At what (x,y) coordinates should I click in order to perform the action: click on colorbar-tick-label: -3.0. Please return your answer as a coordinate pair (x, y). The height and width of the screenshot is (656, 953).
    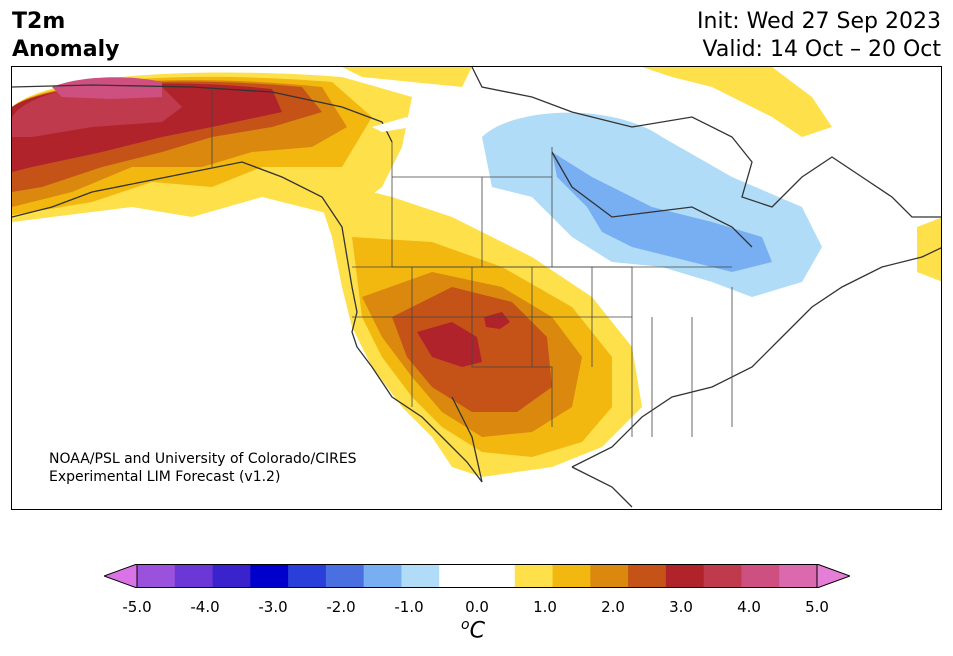
    Looking at the image, I should click on (273, 607).